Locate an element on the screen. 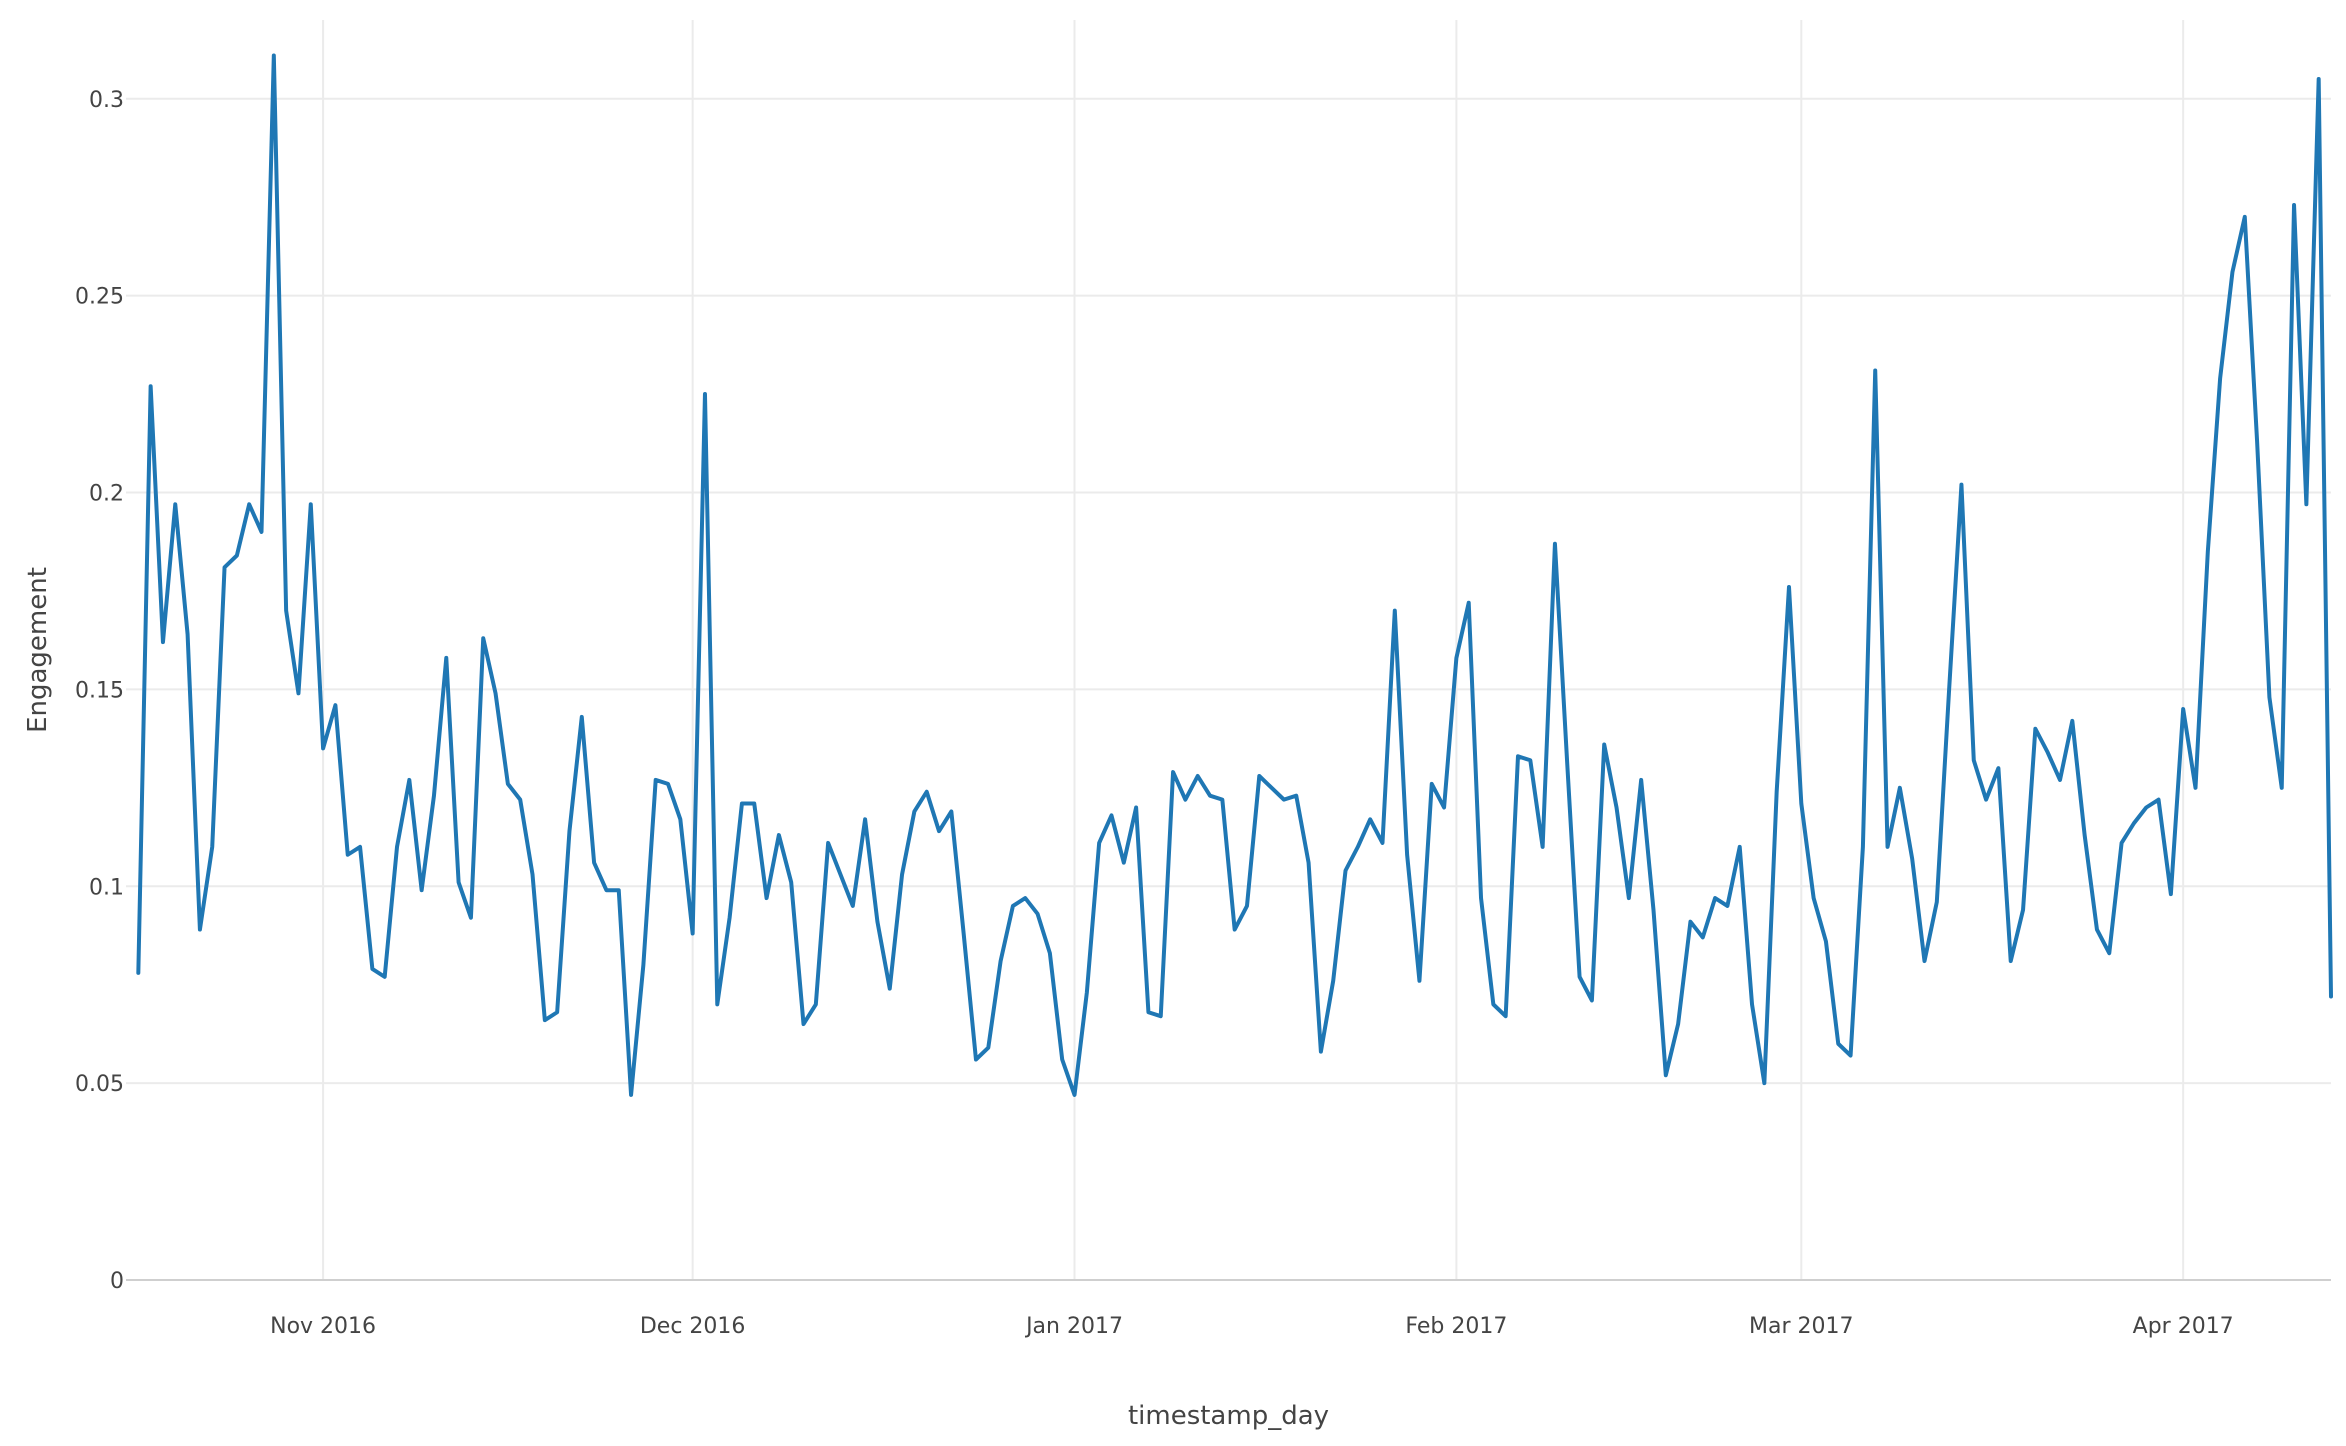 The height and width of the screenshot is (1446, 2346). y-tick-label: 0.15 is located at coordinates (99, 690).